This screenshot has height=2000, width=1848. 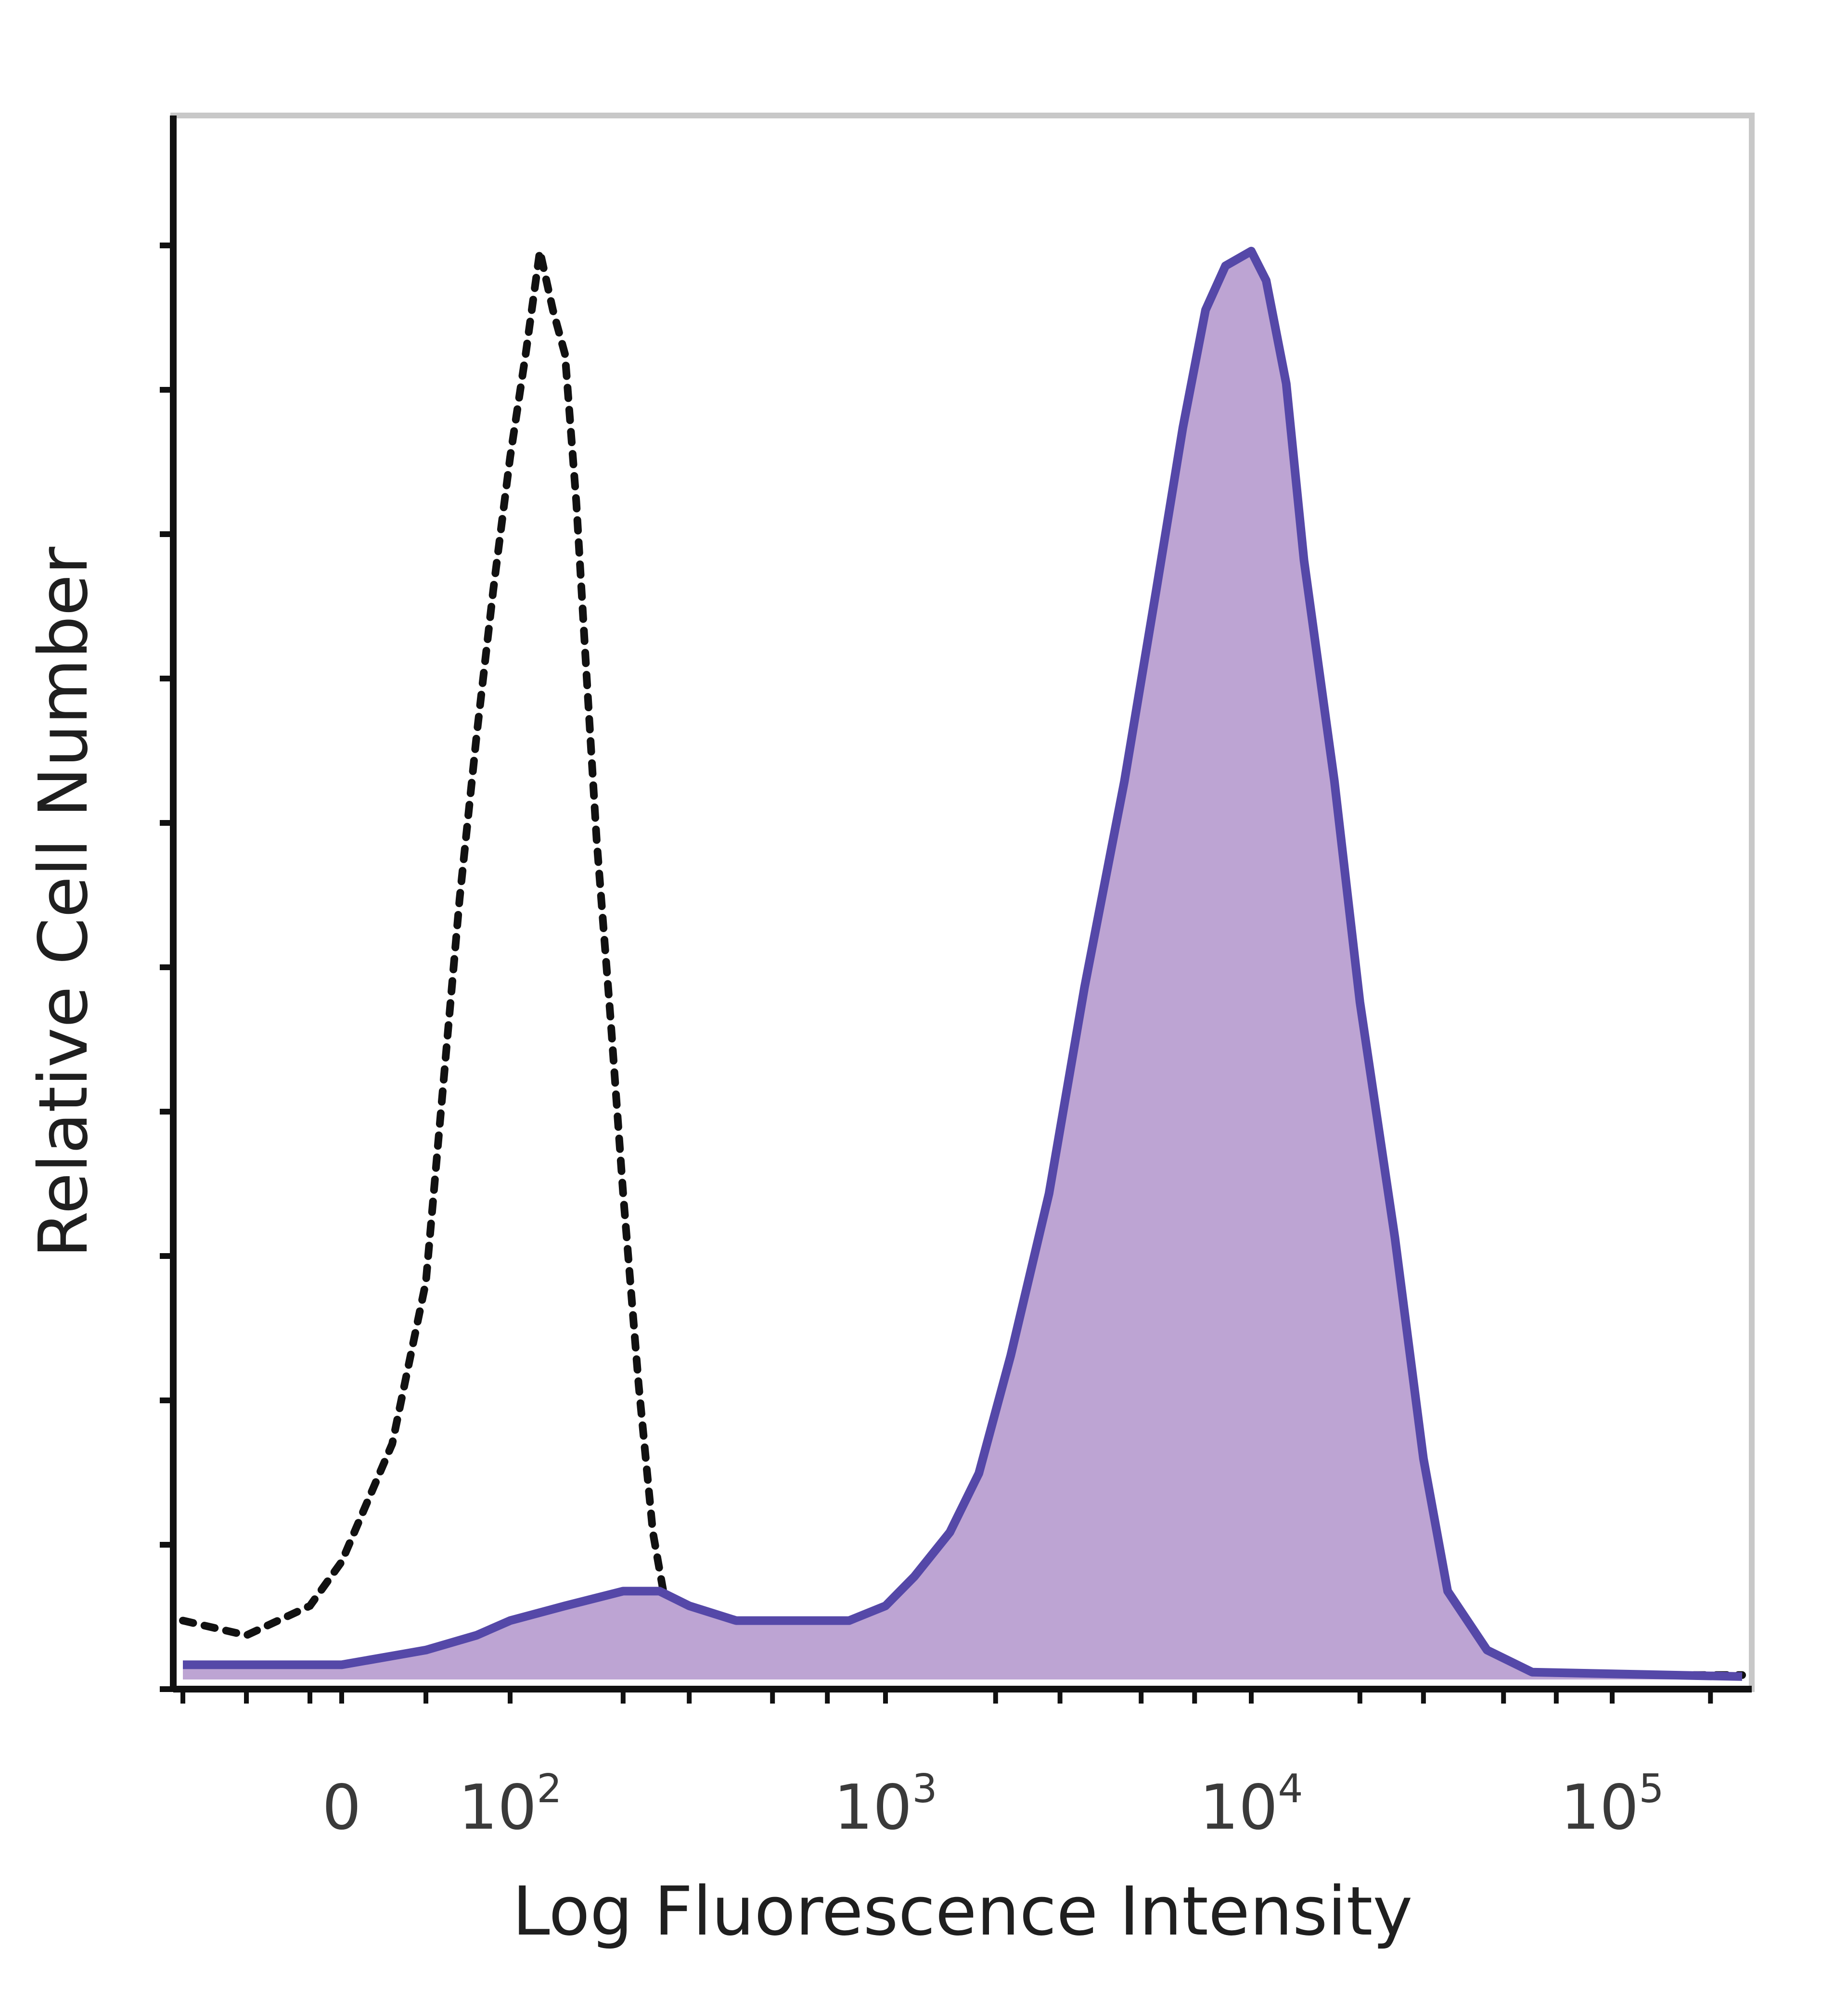 What do you see at coordinates (64, 902) in the screenshot?
I see `y-axis-title: Relative Cell Number` at bounding box center [64, 902].